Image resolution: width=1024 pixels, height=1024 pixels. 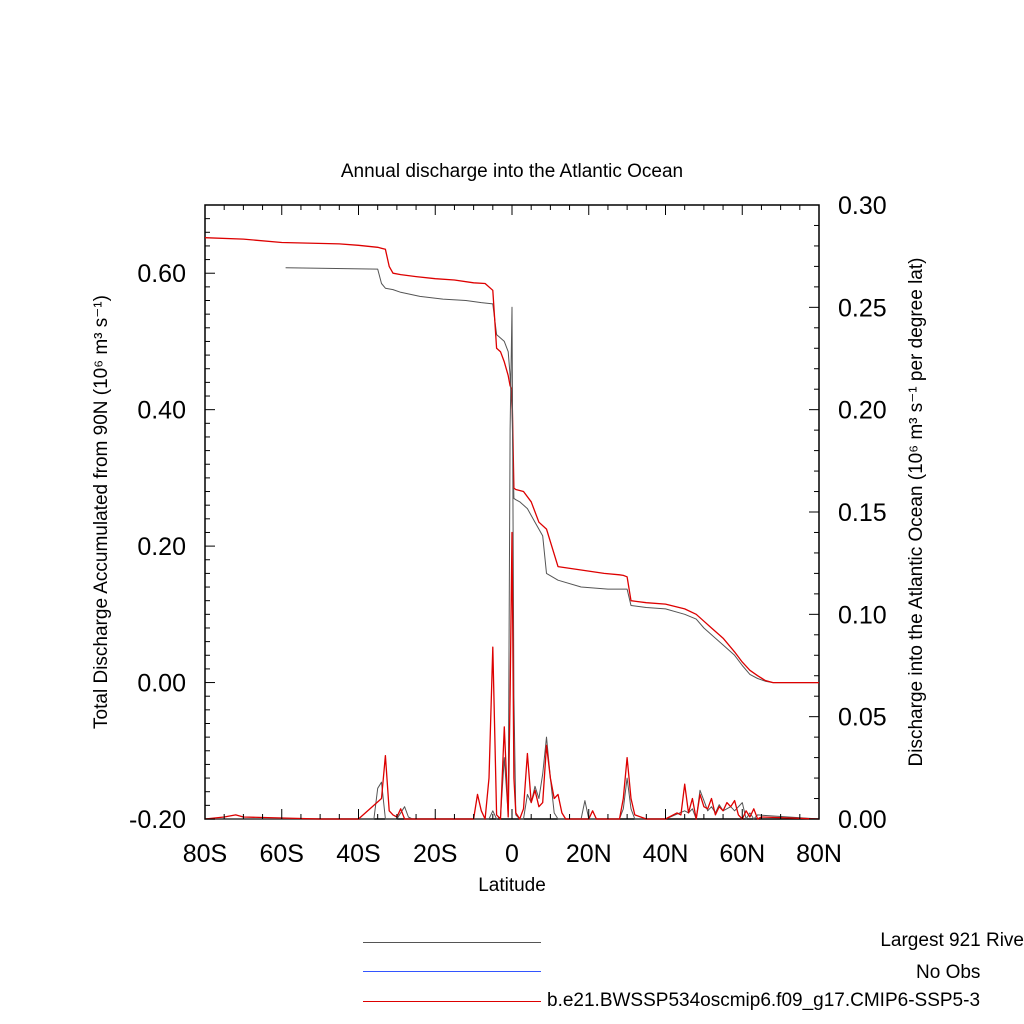 What do you see at coordinates (161, 411) in the screenshot?
I see `y-left-tick-label: 0.40` at bounding box center [161, 411].